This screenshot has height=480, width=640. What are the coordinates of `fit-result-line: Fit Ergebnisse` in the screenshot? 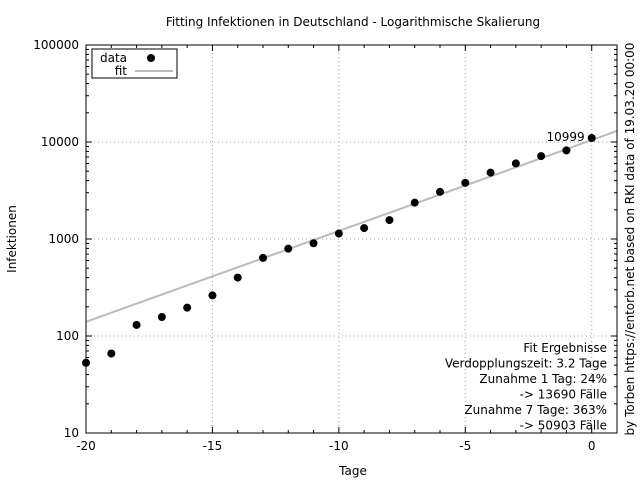 It's located at (565, 348).